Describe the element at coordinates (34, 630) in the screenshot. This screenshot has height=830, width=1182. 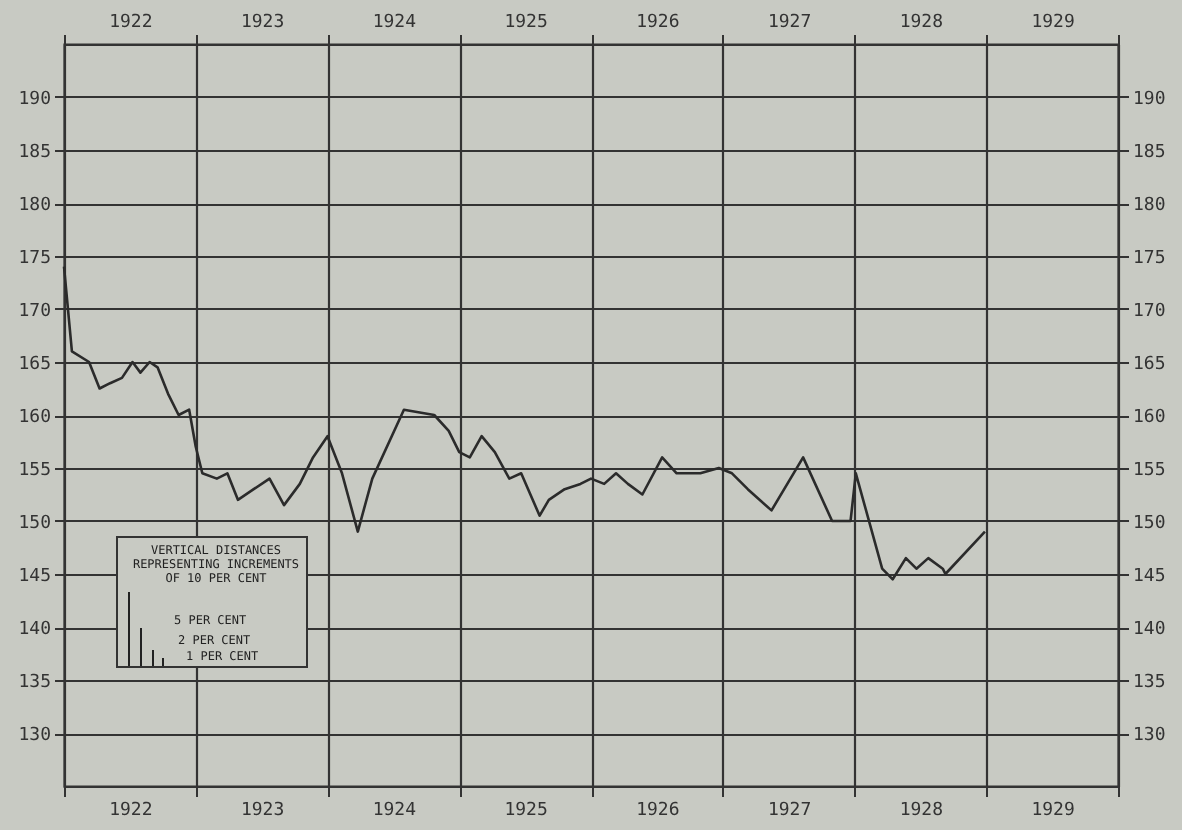
I see `y-tick-label: 140` at that location.